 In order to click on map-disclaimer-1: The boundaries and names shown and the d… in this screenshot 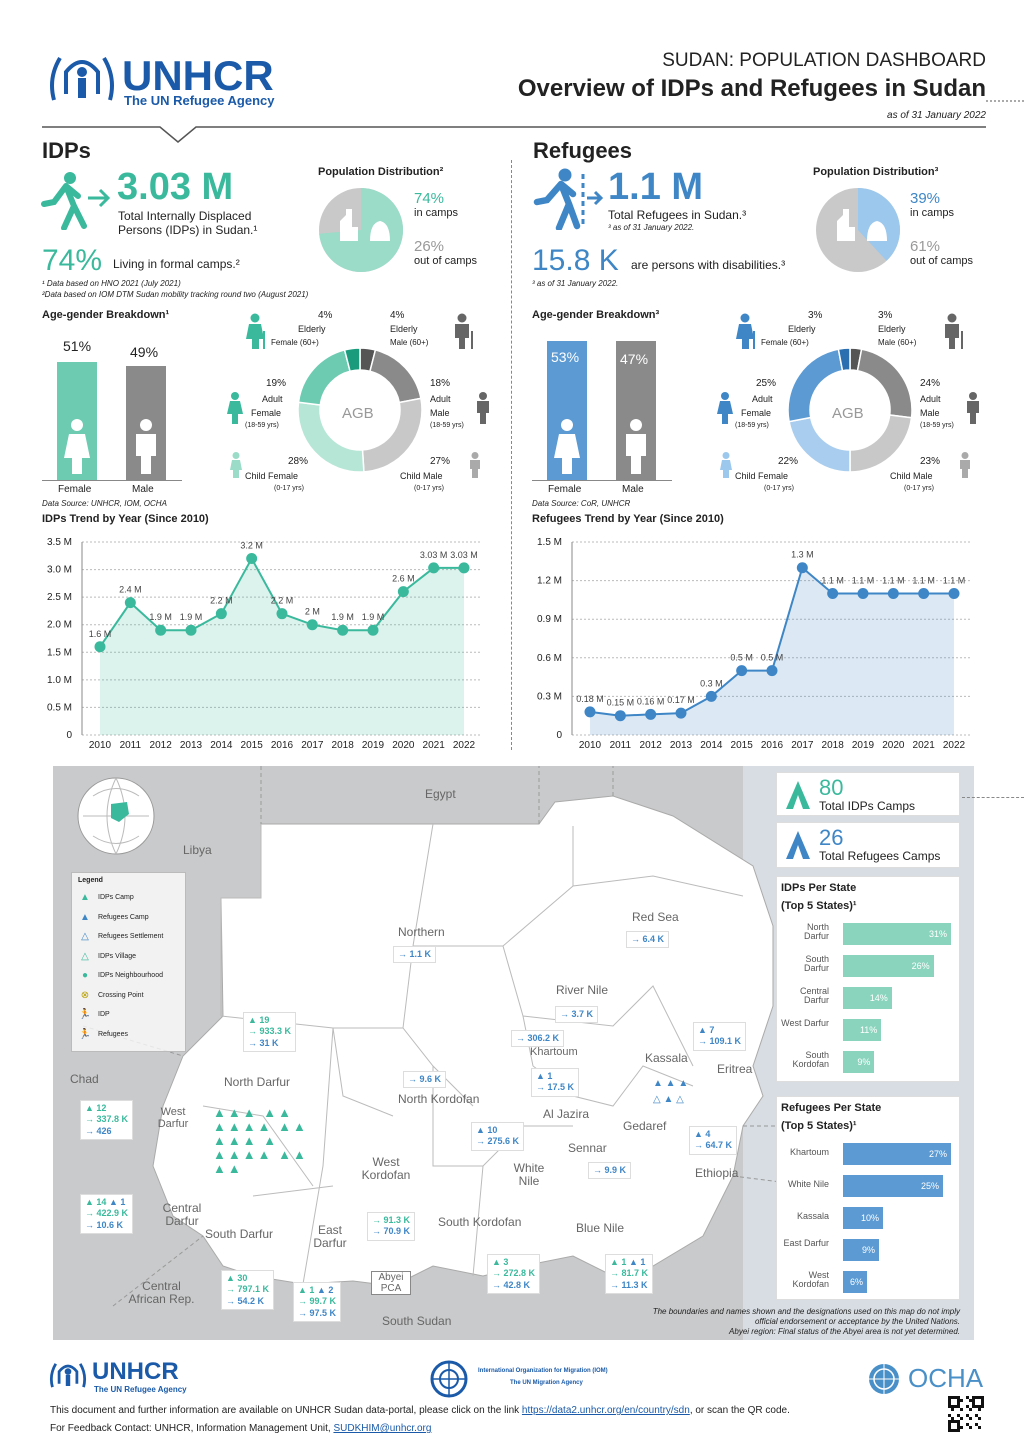, I will do `click(806, 1311)`.